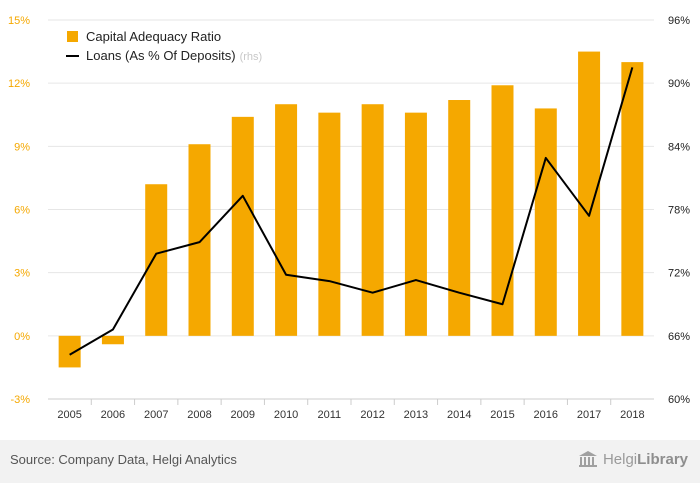 Image resolution: width=700 pixels, height=483 pixels. Describe the element at coordinates (372, 220) in the screenshot. I see `bar-2012` at that location.